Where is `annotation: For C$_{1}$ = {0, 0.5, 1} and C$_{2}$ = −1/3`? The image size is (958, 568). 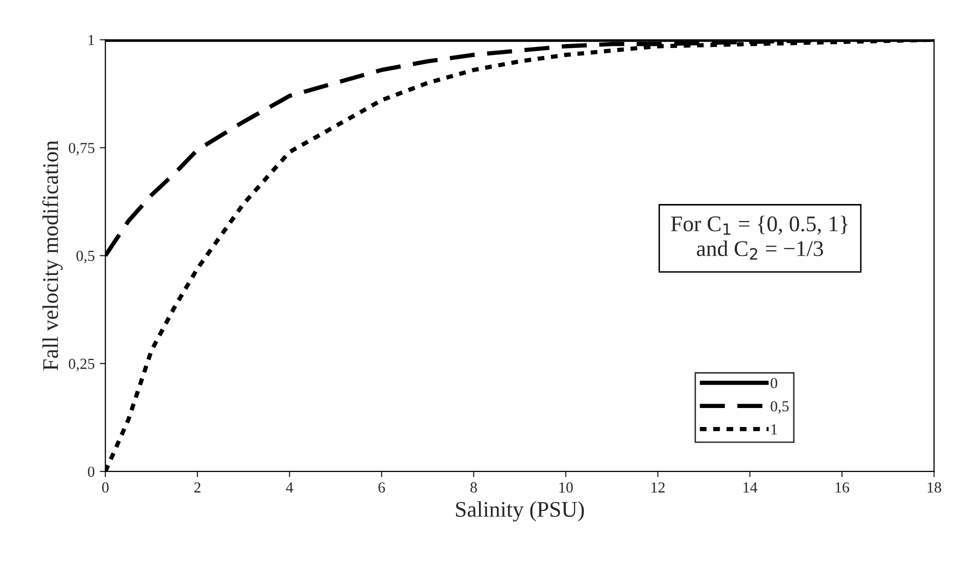 annotation: For C$_{1}$ = {0, 0.5, 1} and C$_{2}$ = −1/3 is located at coordinates (759, 238).